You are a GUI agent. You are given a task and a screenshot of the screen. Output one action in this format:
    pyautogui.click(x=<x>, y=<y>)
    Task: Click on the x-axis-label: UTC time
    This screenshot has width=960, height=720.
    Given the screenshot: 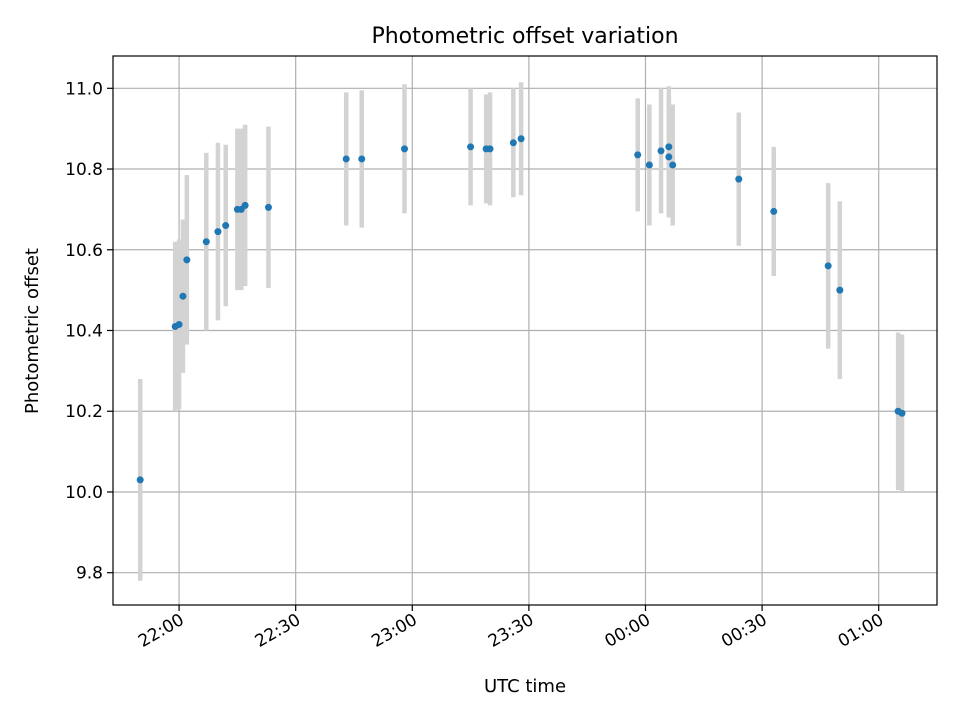 What is the action you would take?
    pyautogui.click(x=525, y=686)
    